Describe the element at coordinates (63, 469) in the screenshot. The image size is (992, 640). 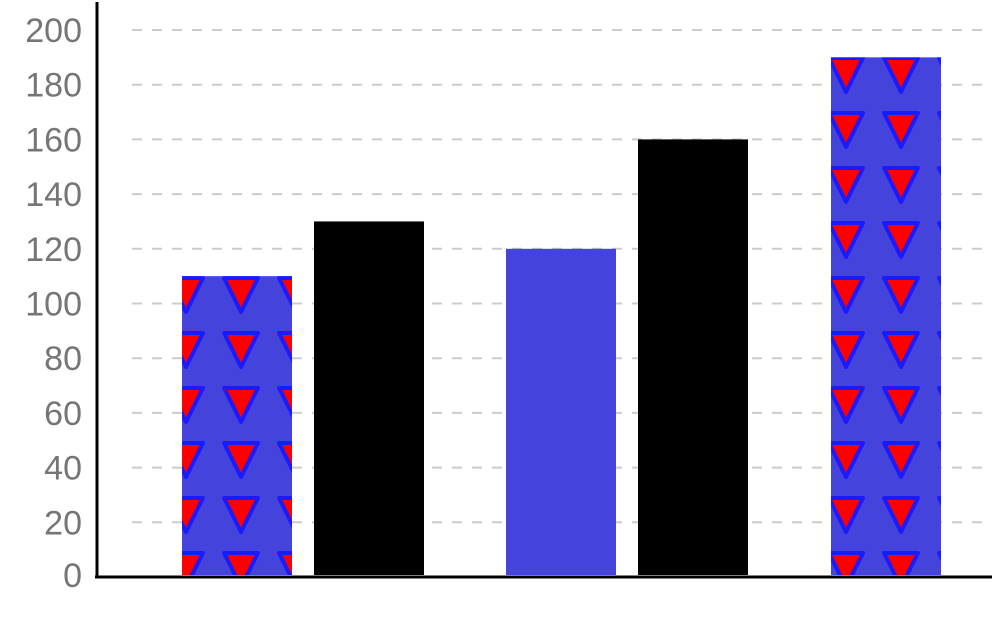
I see `y-tick-label: 40` at that location.